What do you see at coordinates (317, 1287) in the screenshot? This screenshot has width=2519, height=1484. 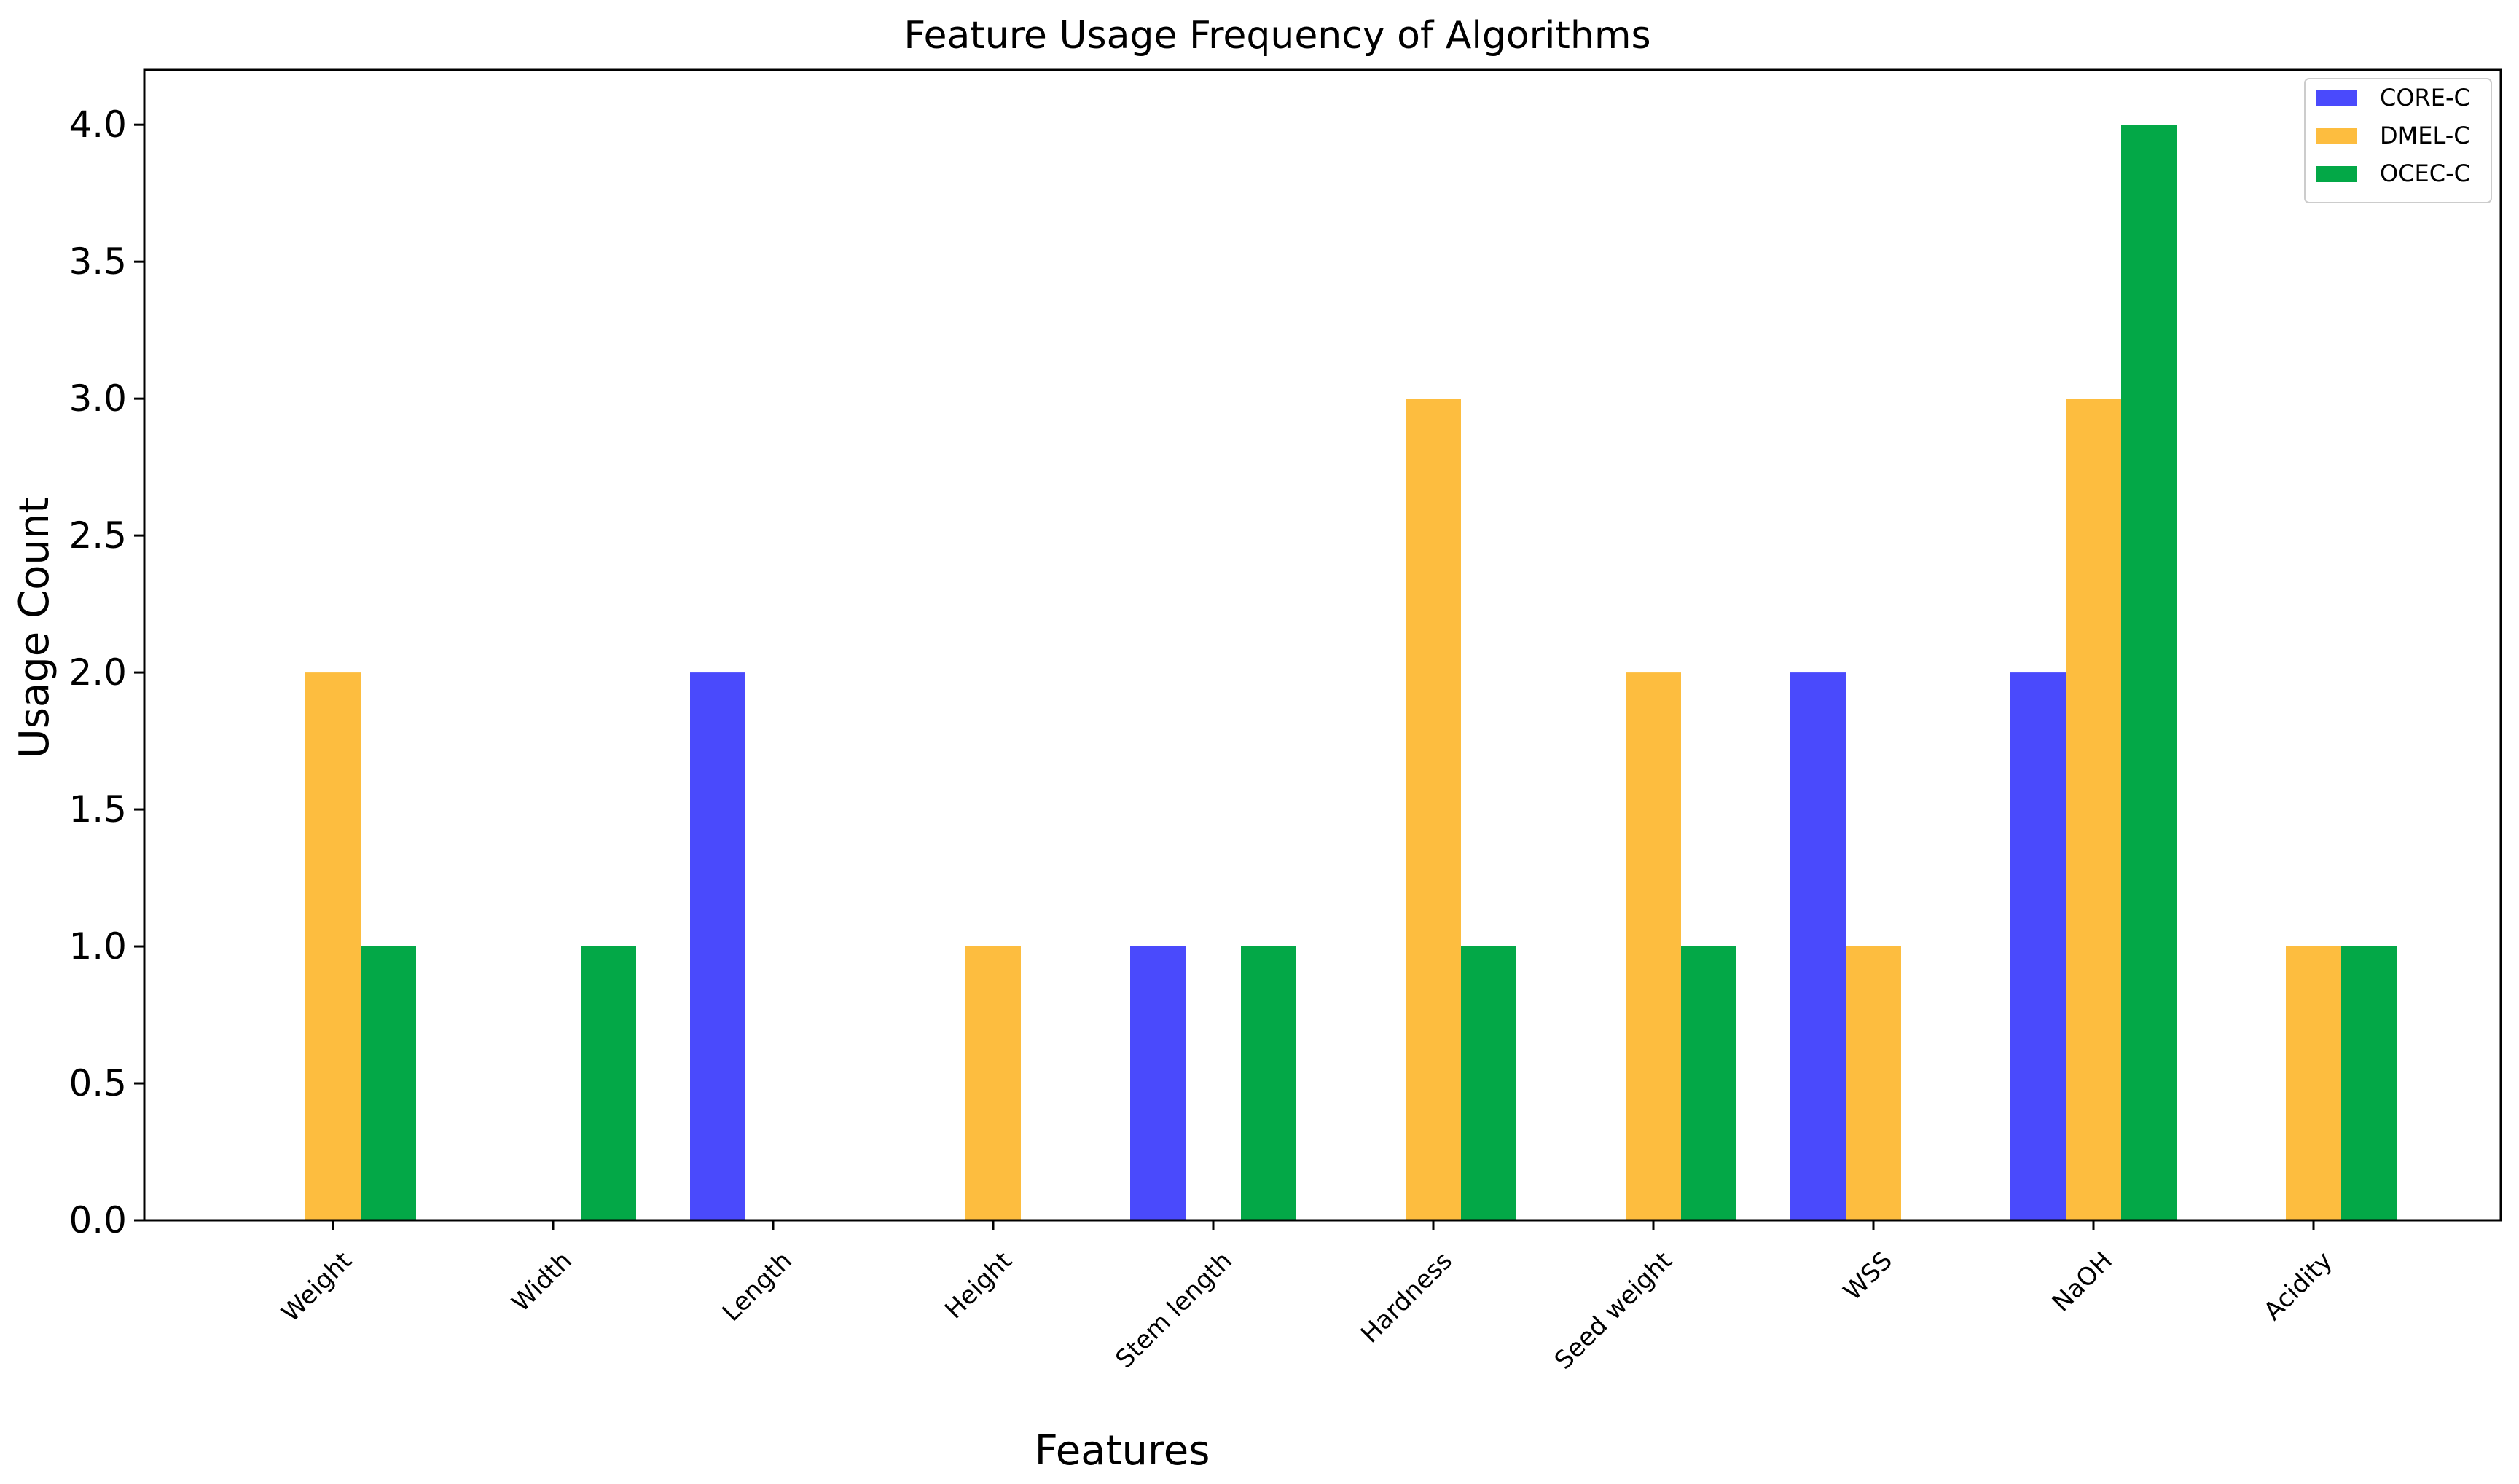 I see `x-tick-label: Weight` at bounding box center [317, 1287].